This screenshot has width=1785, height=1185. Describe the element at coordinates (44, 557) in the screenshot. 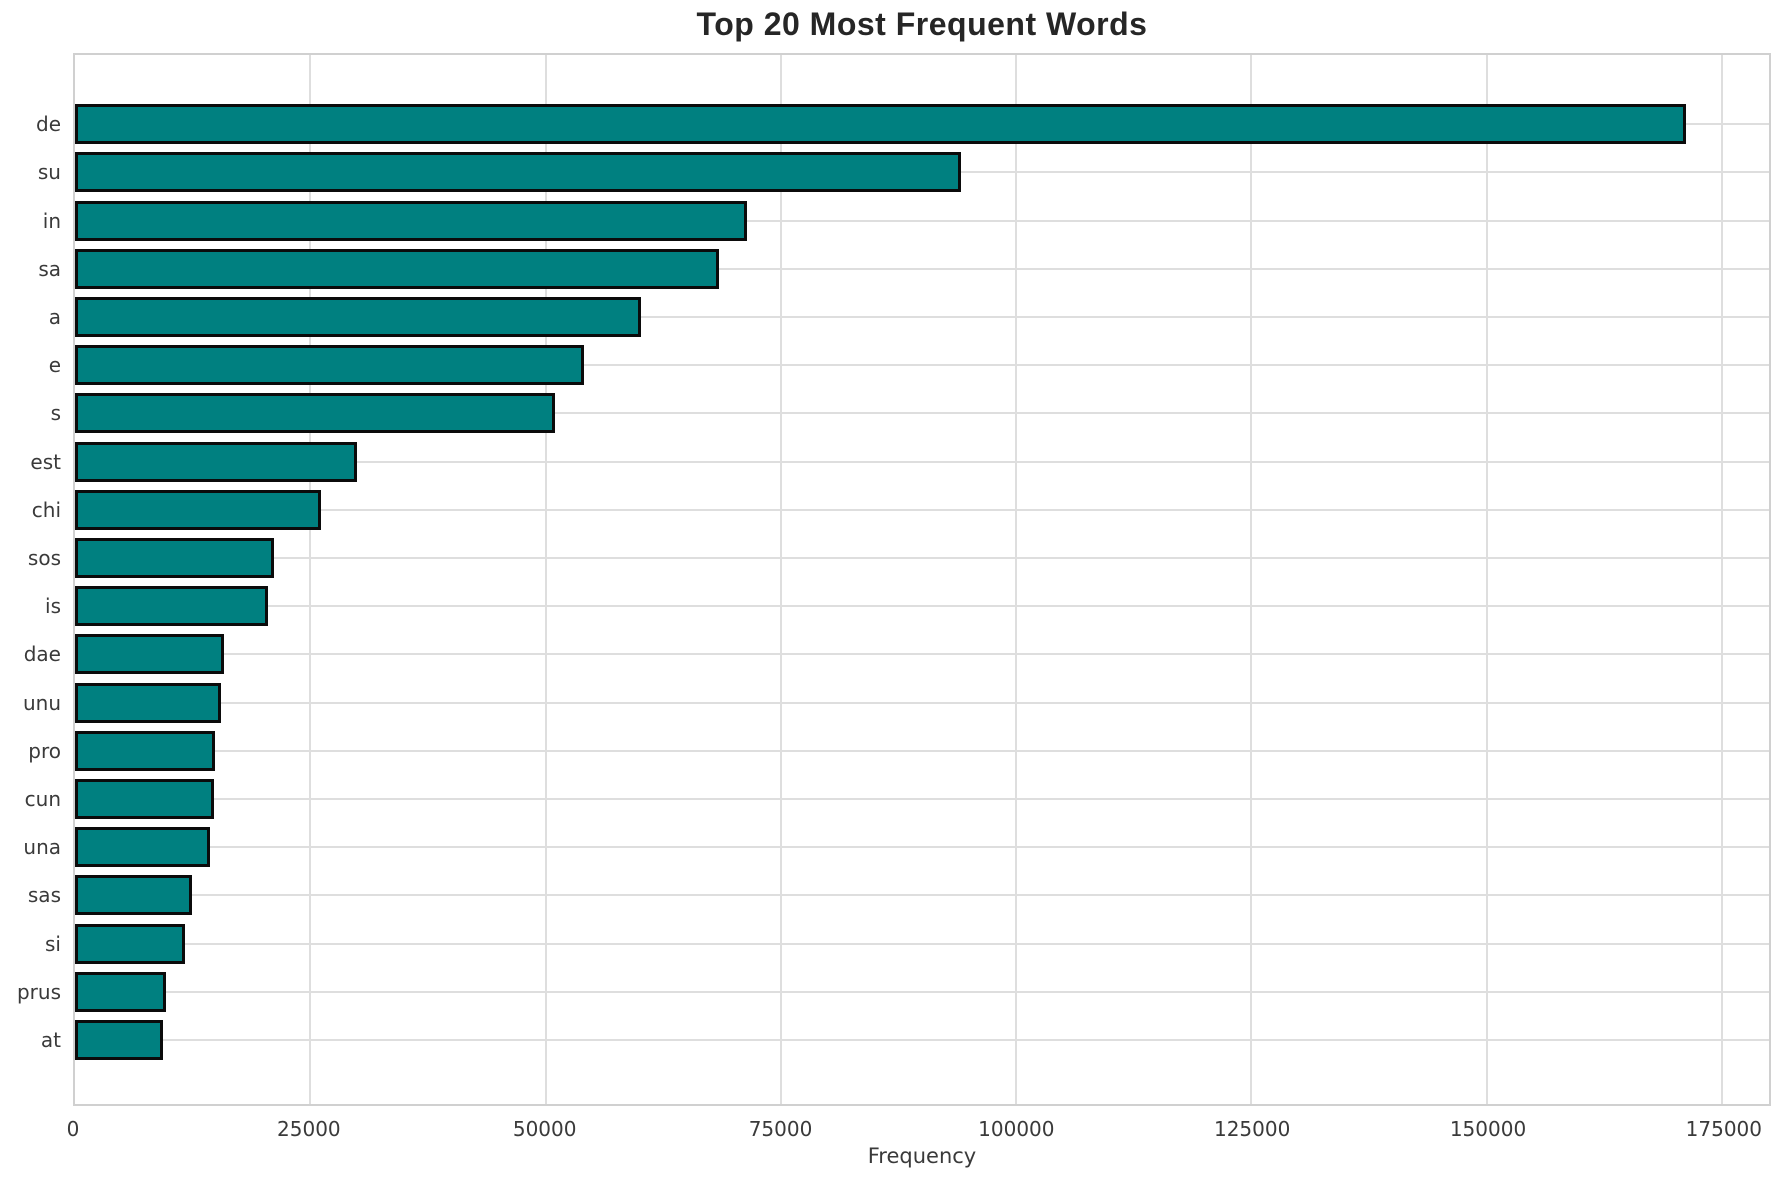

I see `y-tick-label: sos` at that location.